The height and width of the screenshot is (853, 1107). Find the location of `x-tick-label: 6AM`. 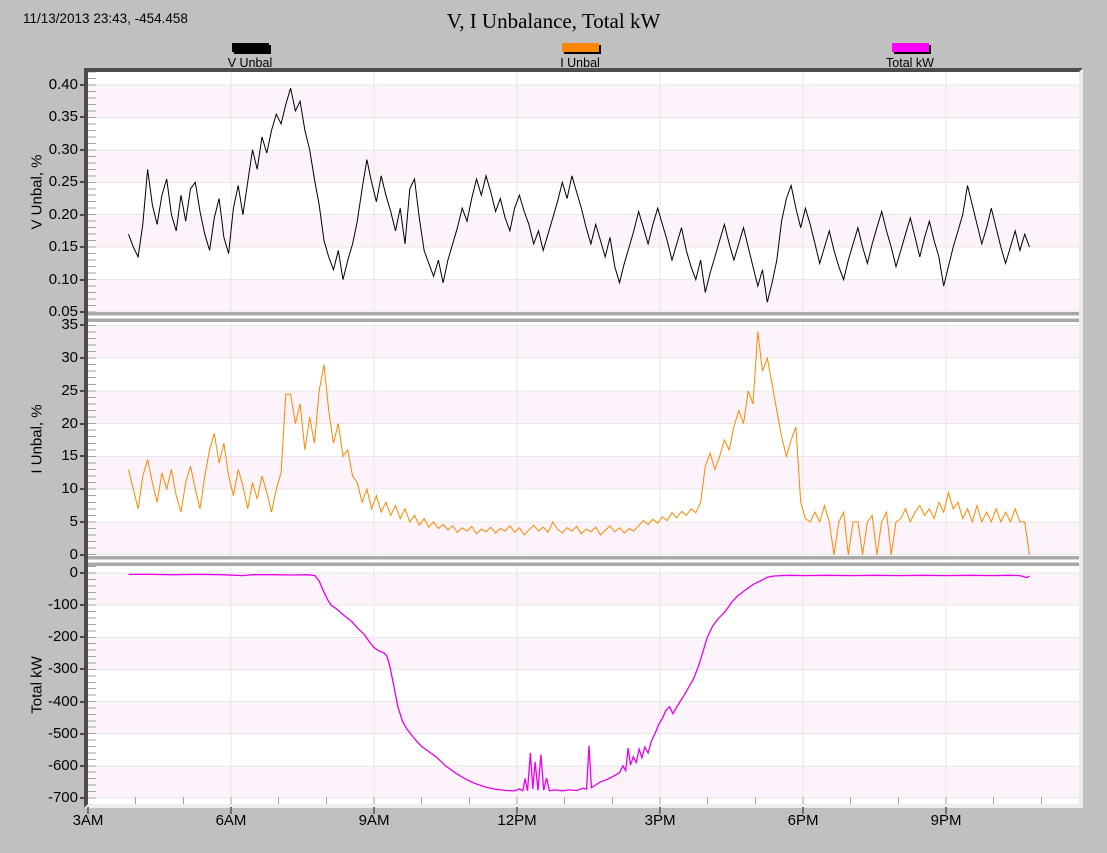

x-tick-label: 6AM is located at coordinates (231, 820).